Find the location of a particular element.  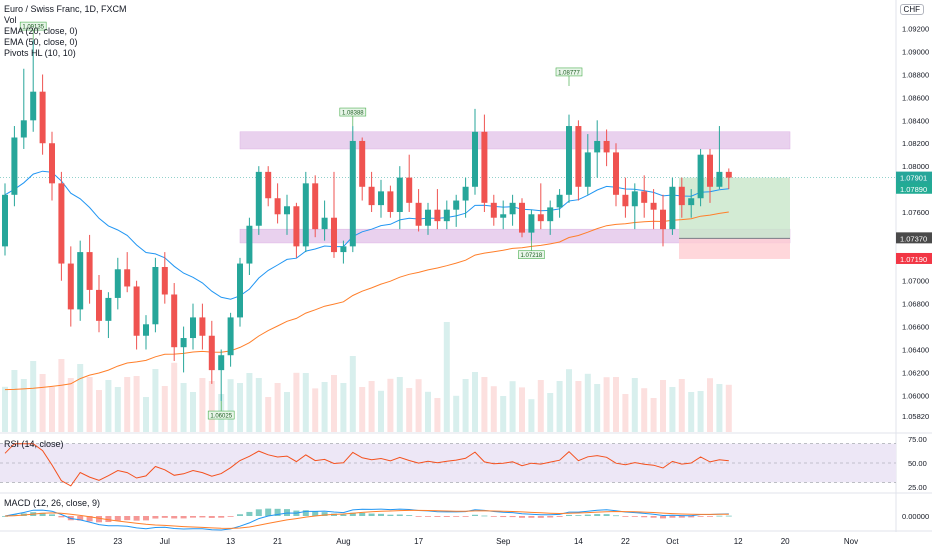

macd-tick-label: 0.00000 is located at coordinates (915, 516).